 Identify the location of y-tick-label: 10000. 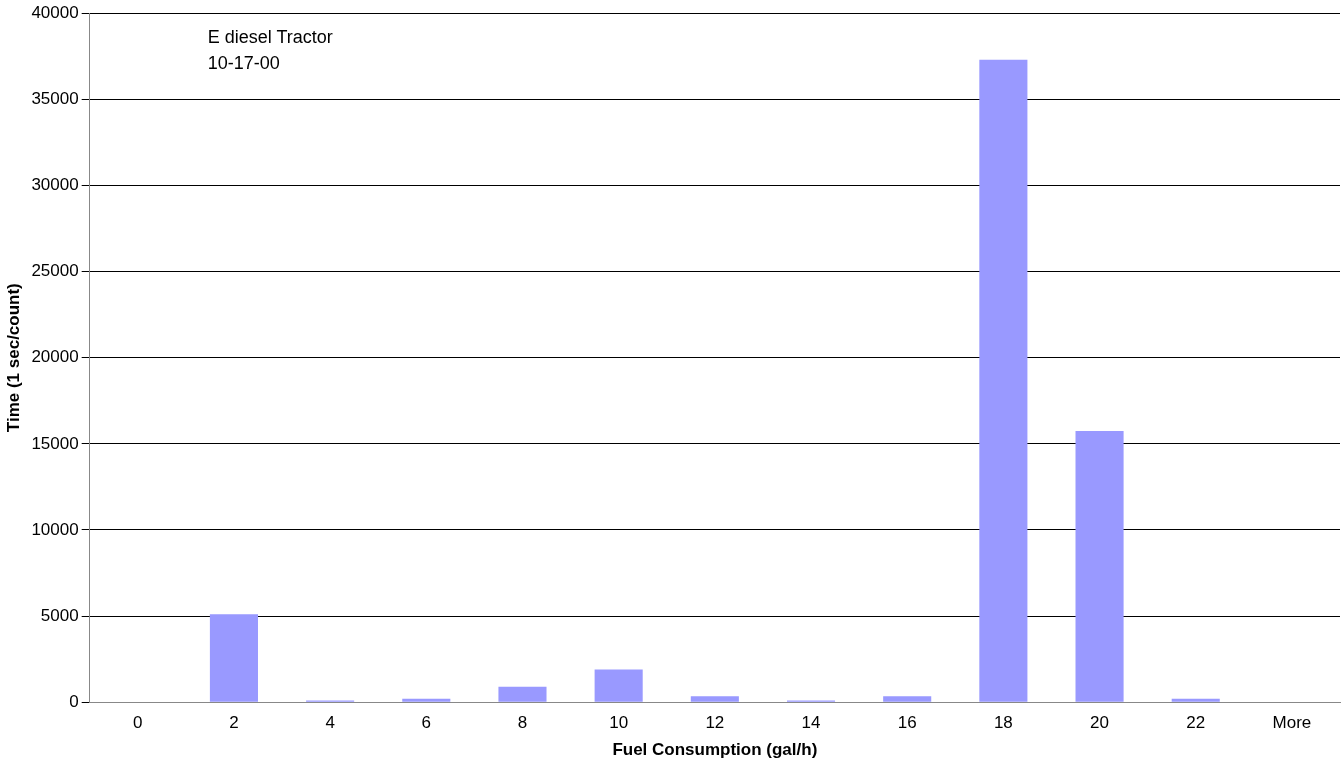
(55, 529).